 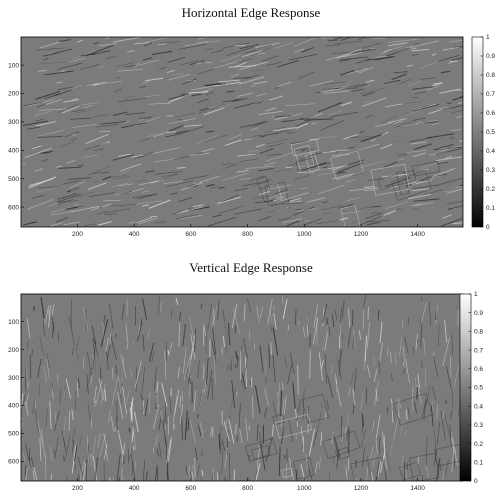 I want to click on chart-title: Vertical Edge Response, so click(x=251, y=267).